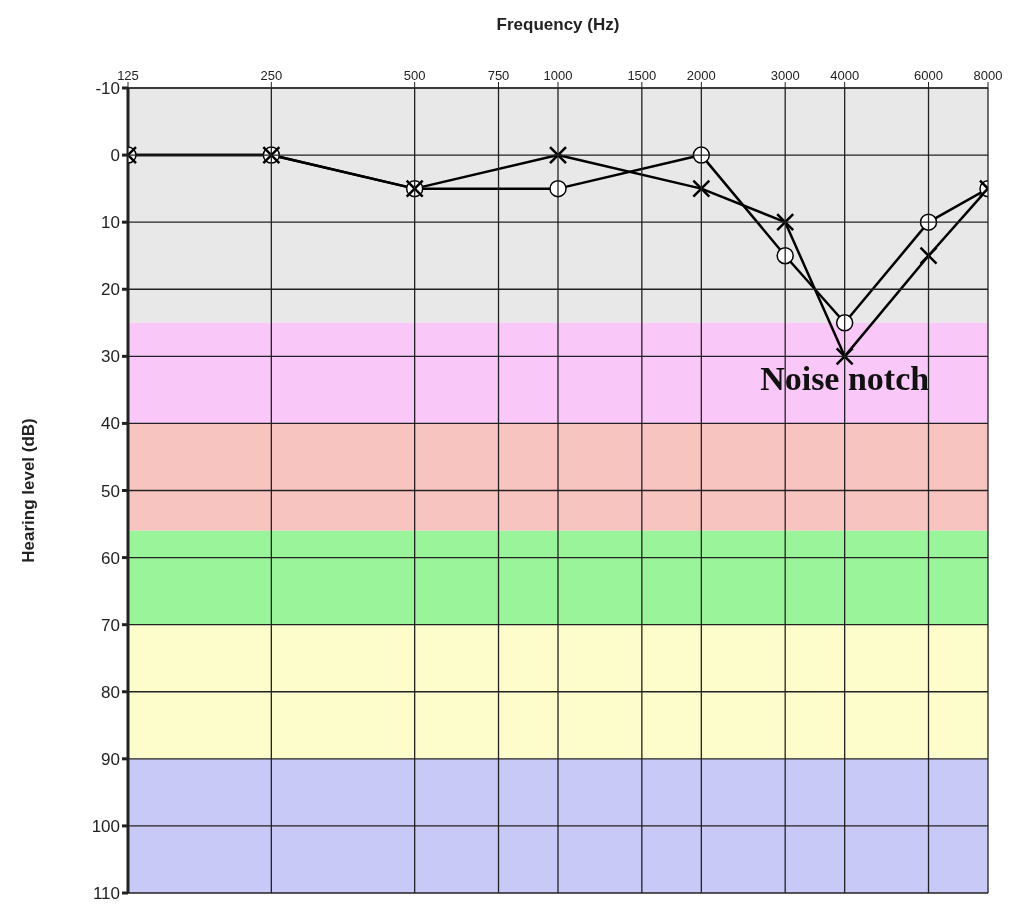 This screenshot has height=916, width=1030. I want to click on y-tick-label: 30, so click(110, 357).